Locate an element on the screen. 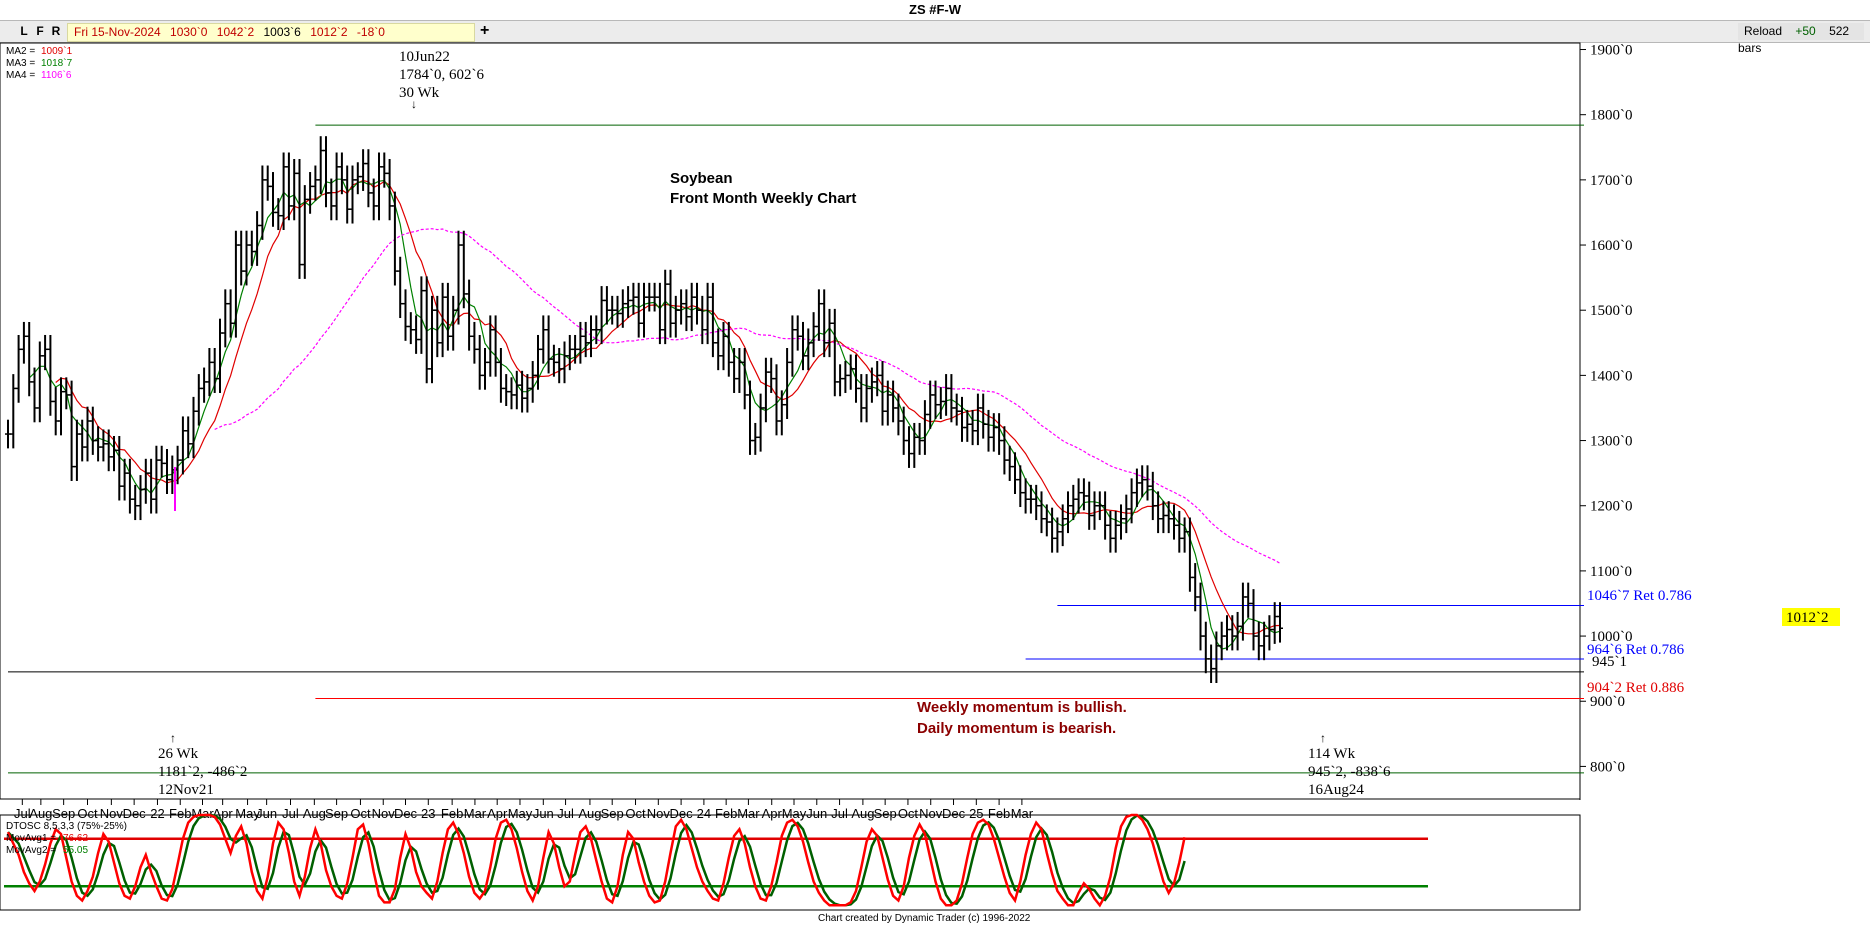  osc-mov1-value: 76.62 is located at coordinates (75, 838).